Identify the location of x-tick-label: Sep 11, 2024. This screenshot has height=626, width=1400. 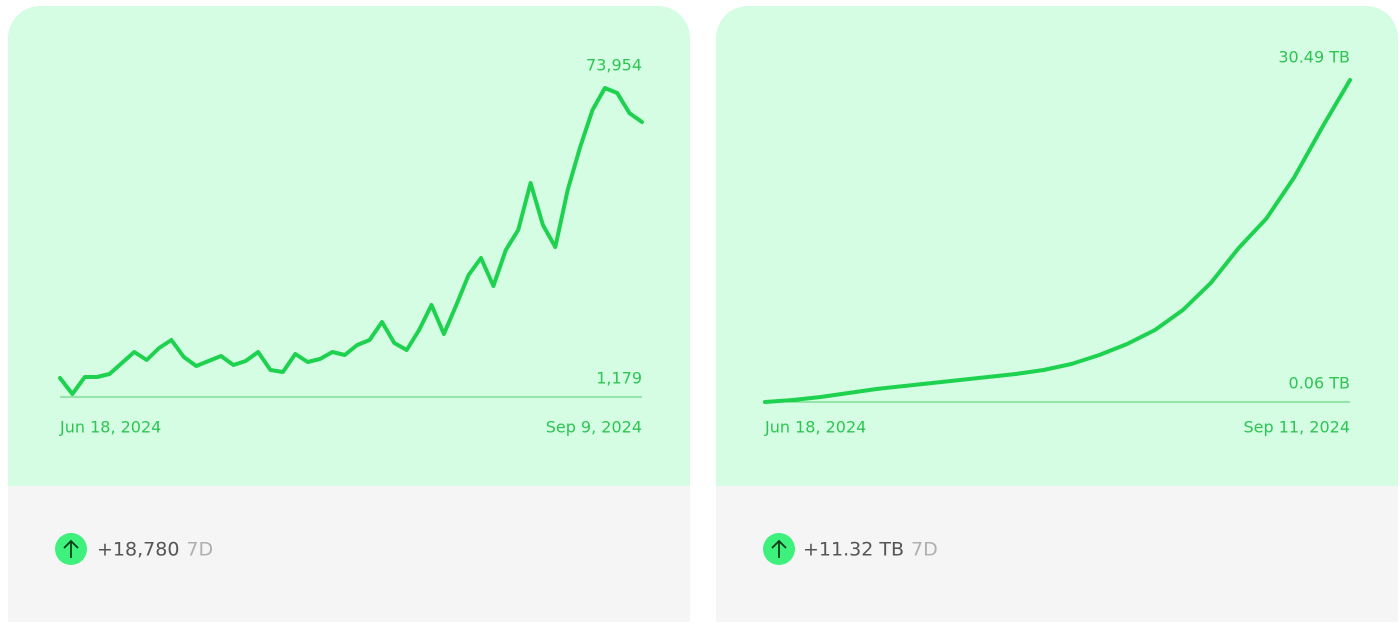
(1297, 427).